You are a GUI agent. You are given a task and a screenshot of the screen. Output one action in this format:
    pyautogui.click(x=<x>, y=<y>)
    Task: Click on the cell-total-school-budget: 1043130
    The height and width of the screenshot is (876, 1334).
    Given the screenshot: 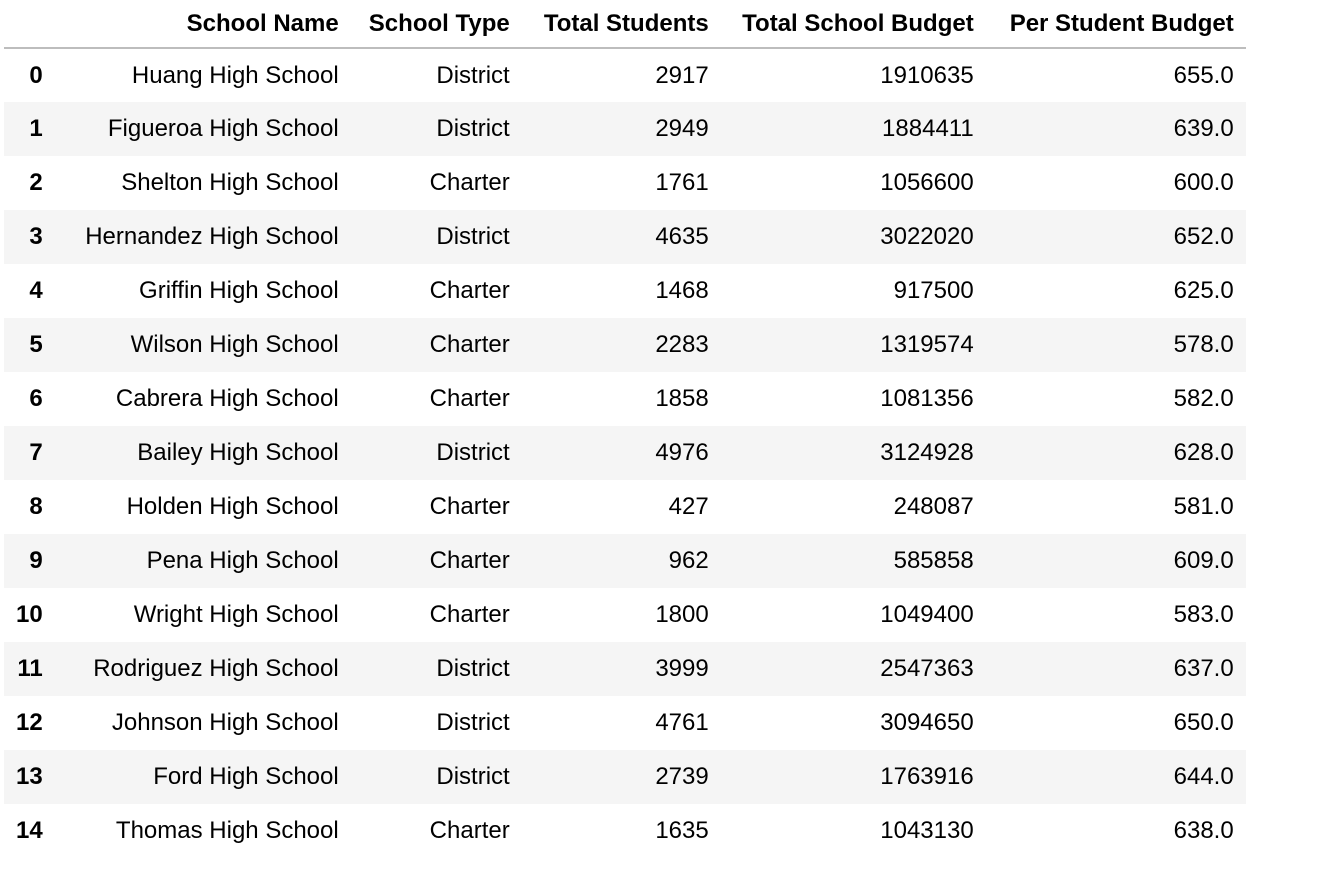 What is the action you would take?
    pyautogui.click(x=927, y=830)
    